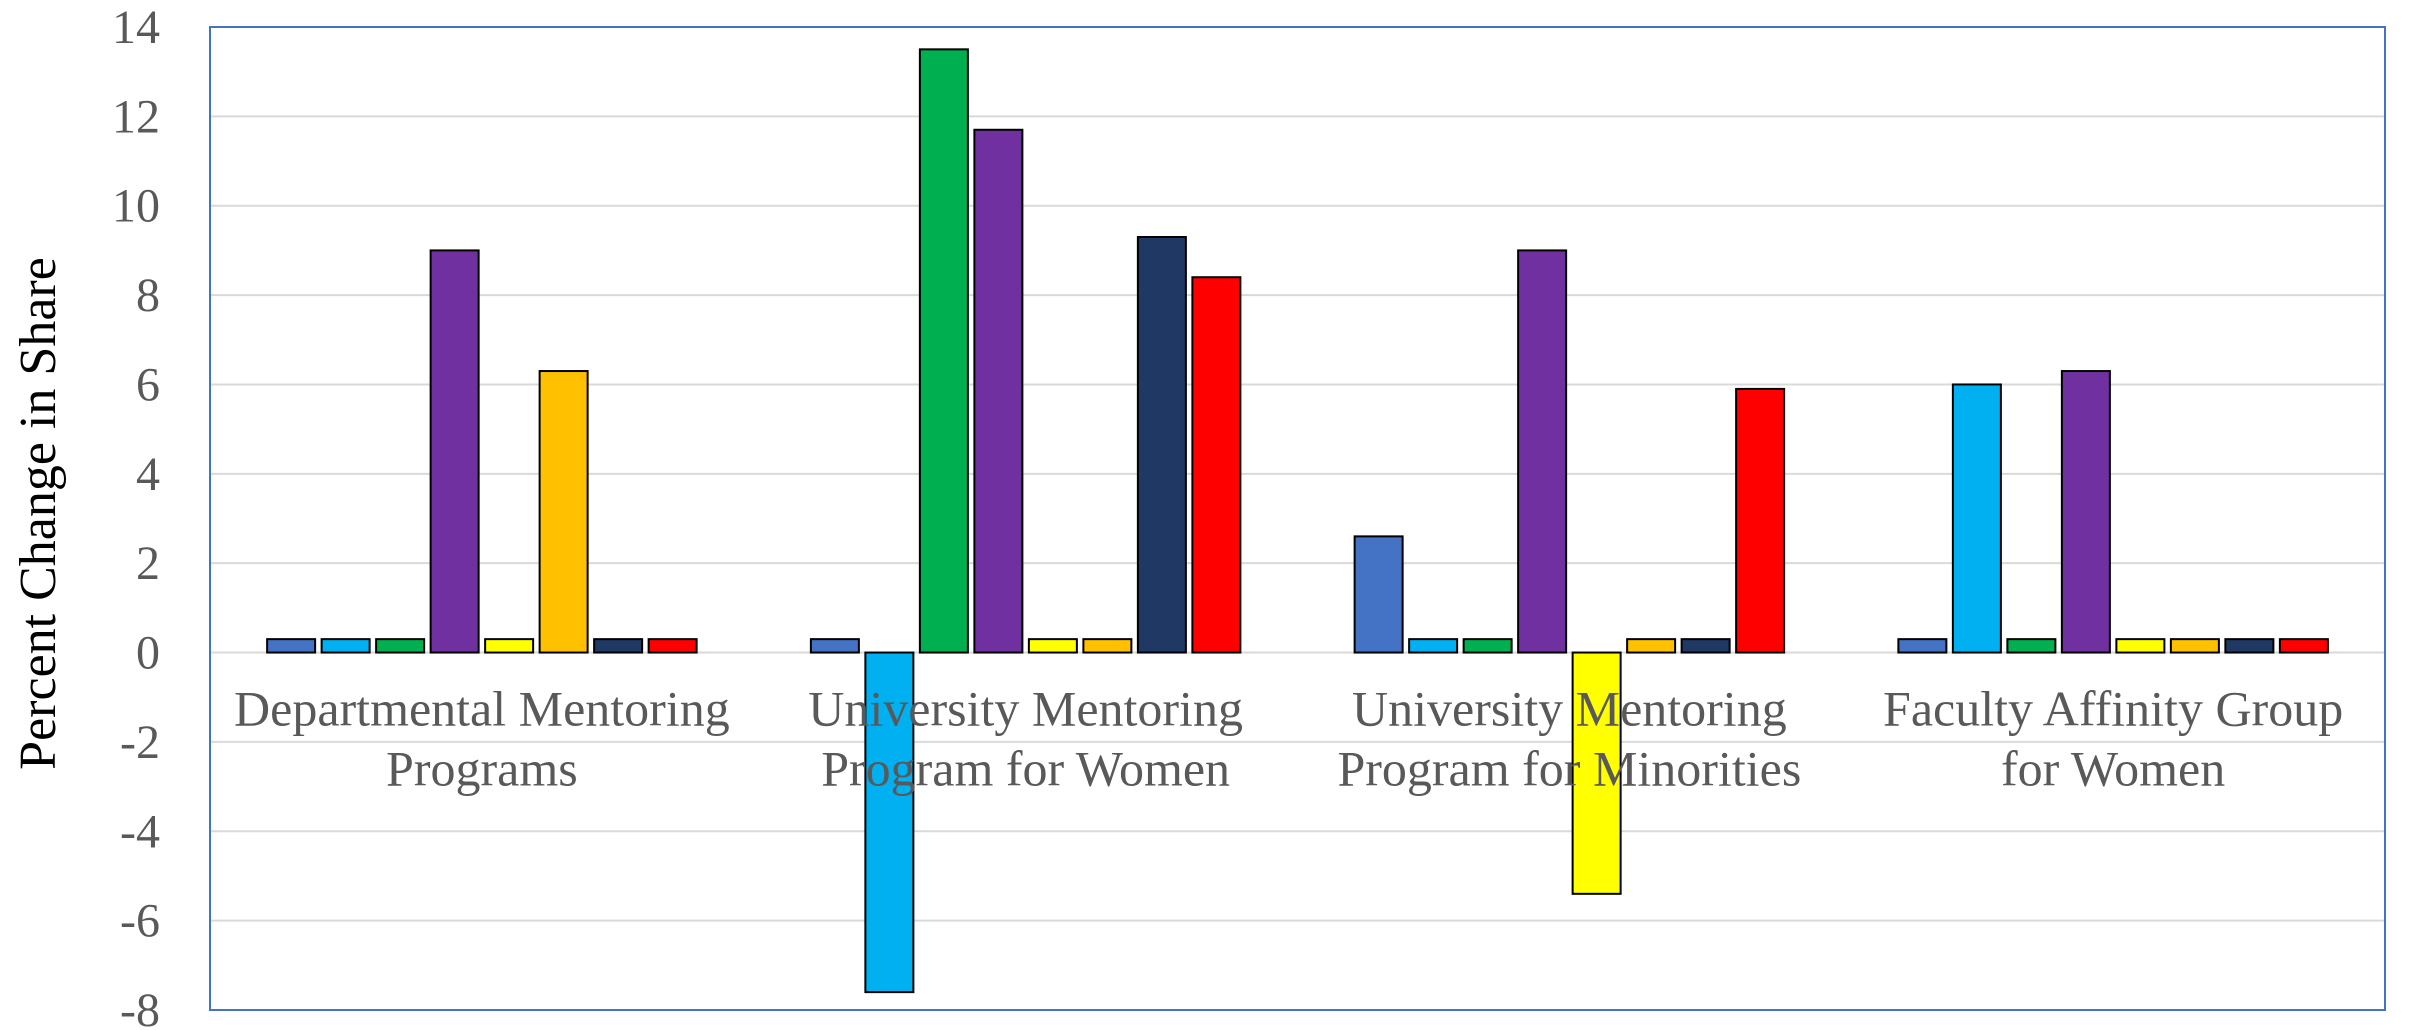 The image size is (2435, 1030). I want to click on y-tick-label: -2, so click(140, 742).